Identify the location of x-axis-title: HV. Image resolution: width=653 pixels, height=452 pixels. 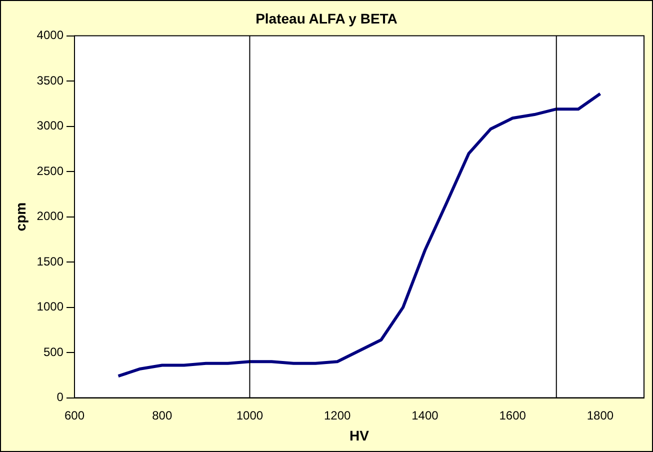
(360, 435).